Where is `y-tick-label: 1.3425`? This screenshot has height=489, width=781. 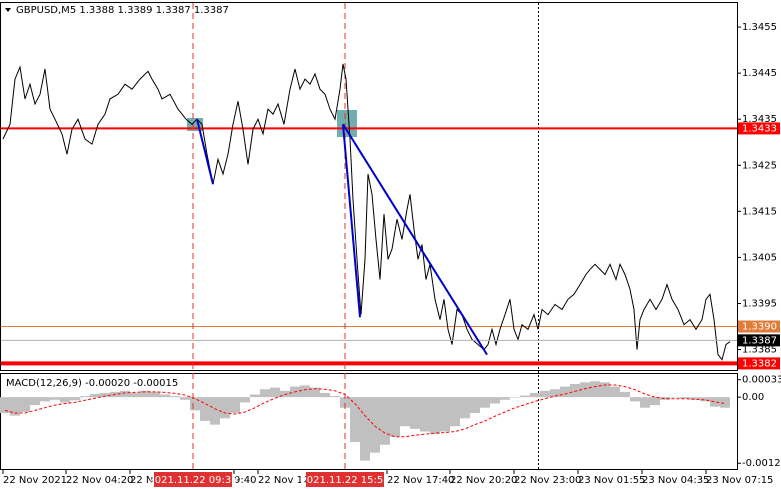 y-tick-label: 1.3425 is located at coordinates (759, 165).